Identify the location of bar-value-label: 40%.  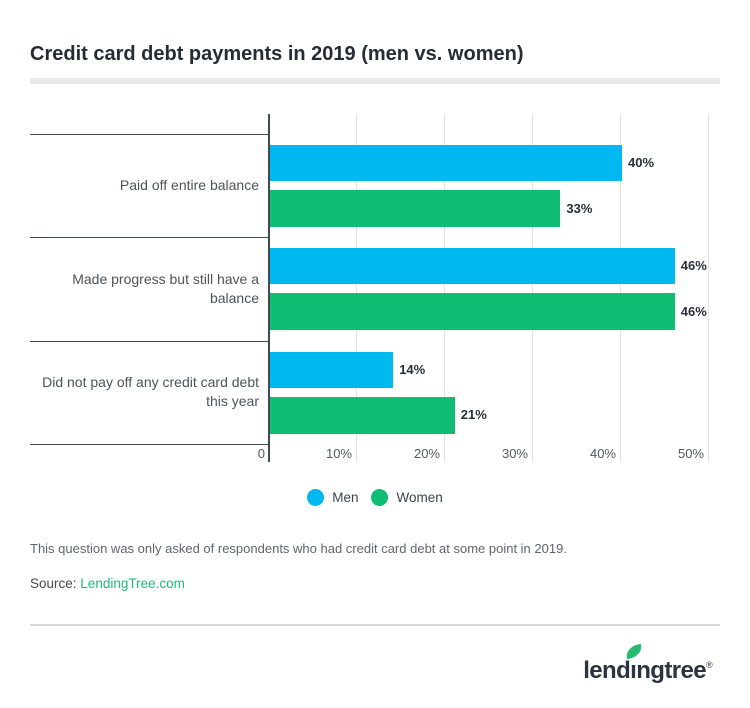
(641, 162).